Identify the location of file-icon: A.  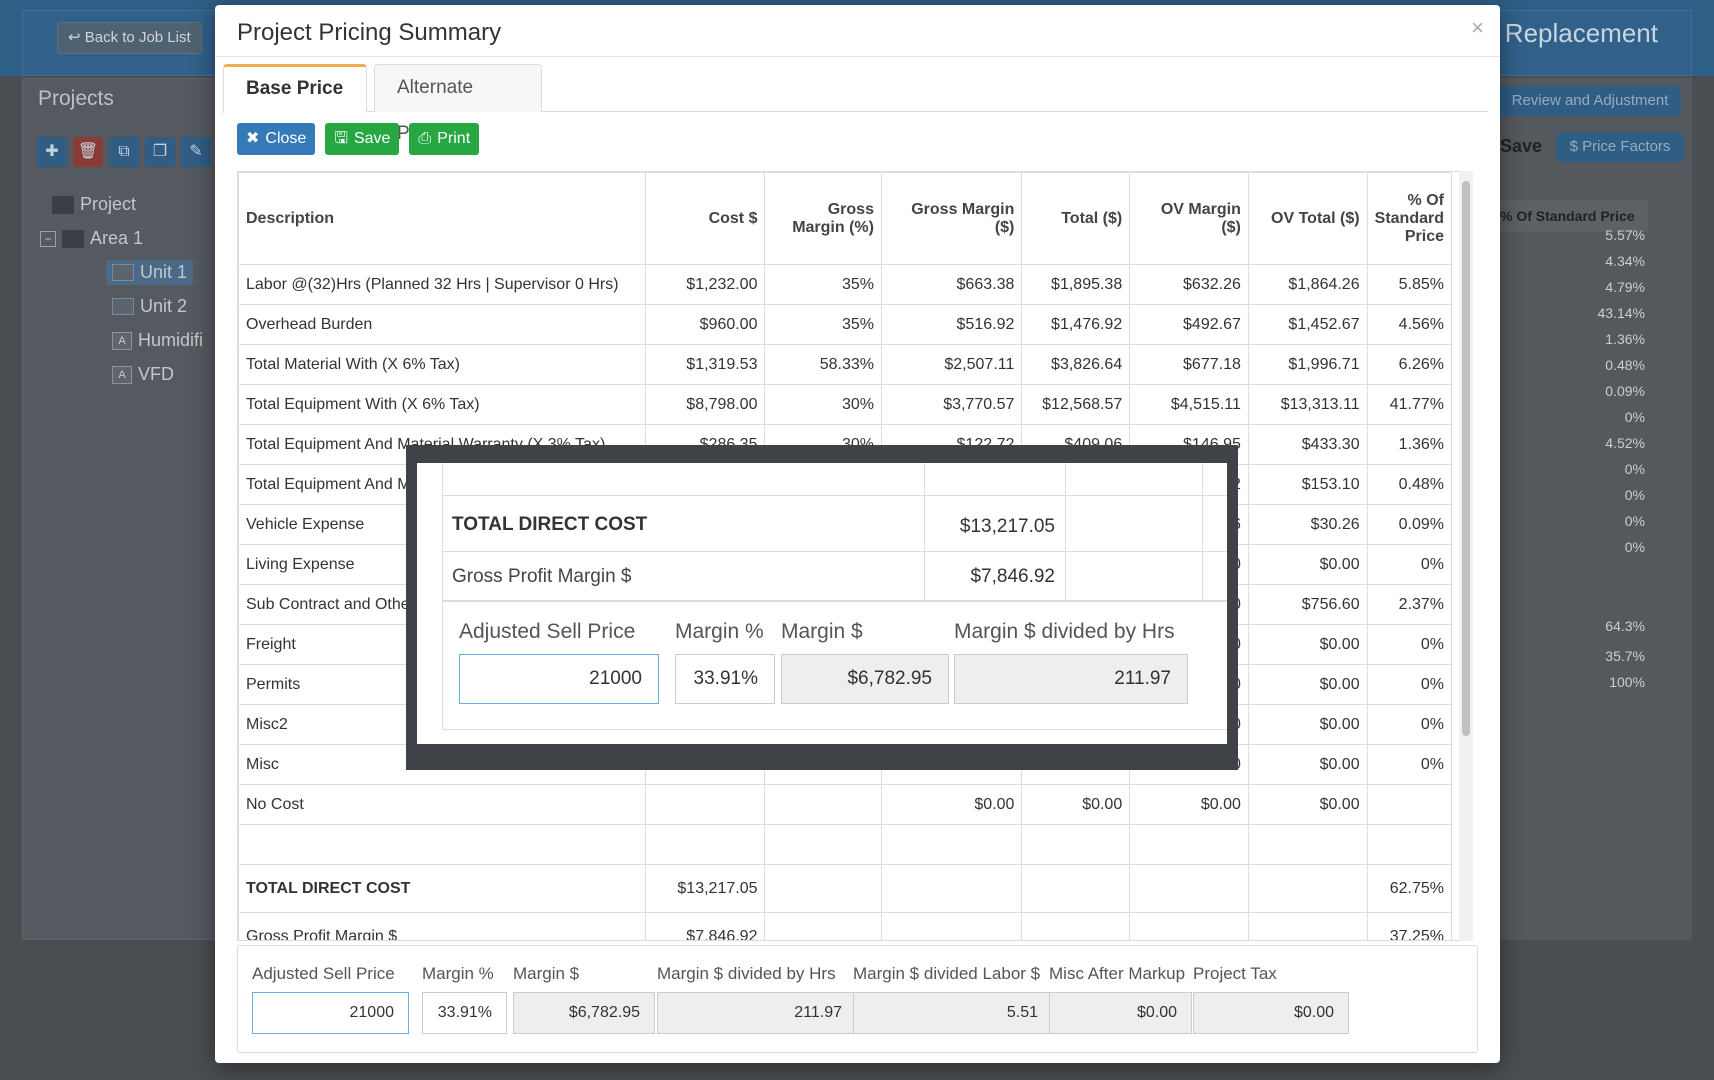
(122, 374).